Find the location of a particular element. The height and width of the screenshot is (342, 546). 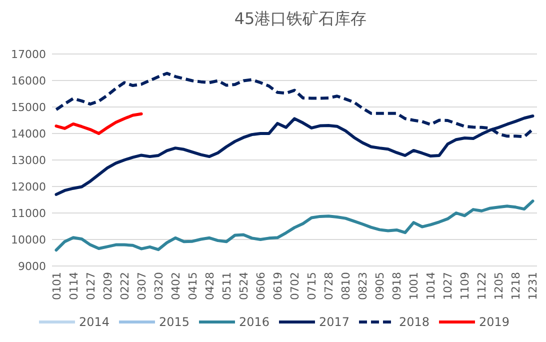

y-tick-label: 13000 is located at coordinates (28, 160).